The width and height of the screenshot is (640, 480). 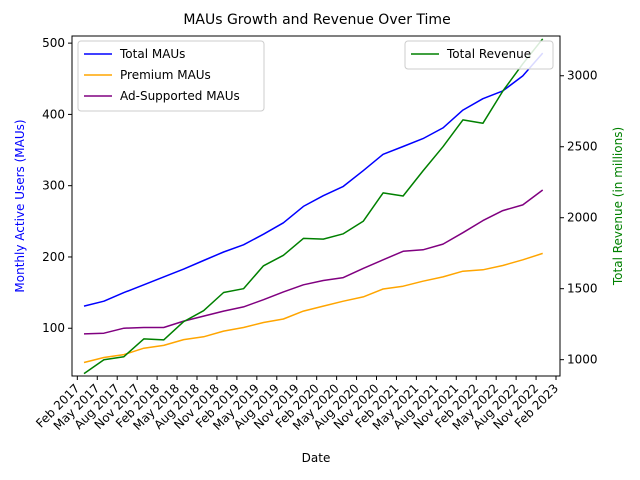 What do you see at coordinates (53, 43) in the screenshot?
I see `y-left-tick-label: 500` at bounding box center [53, 43].